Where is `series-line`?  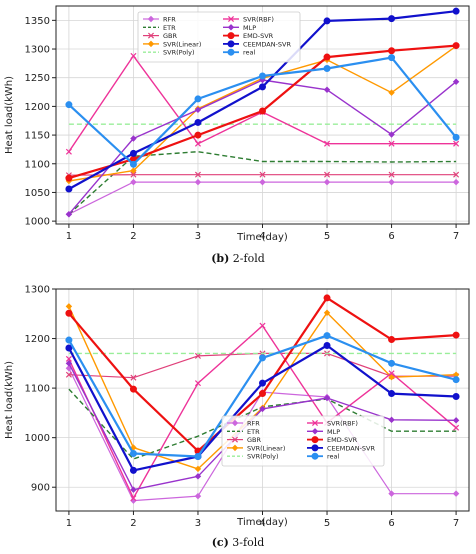
series-line is located at coordinates (262, 182).